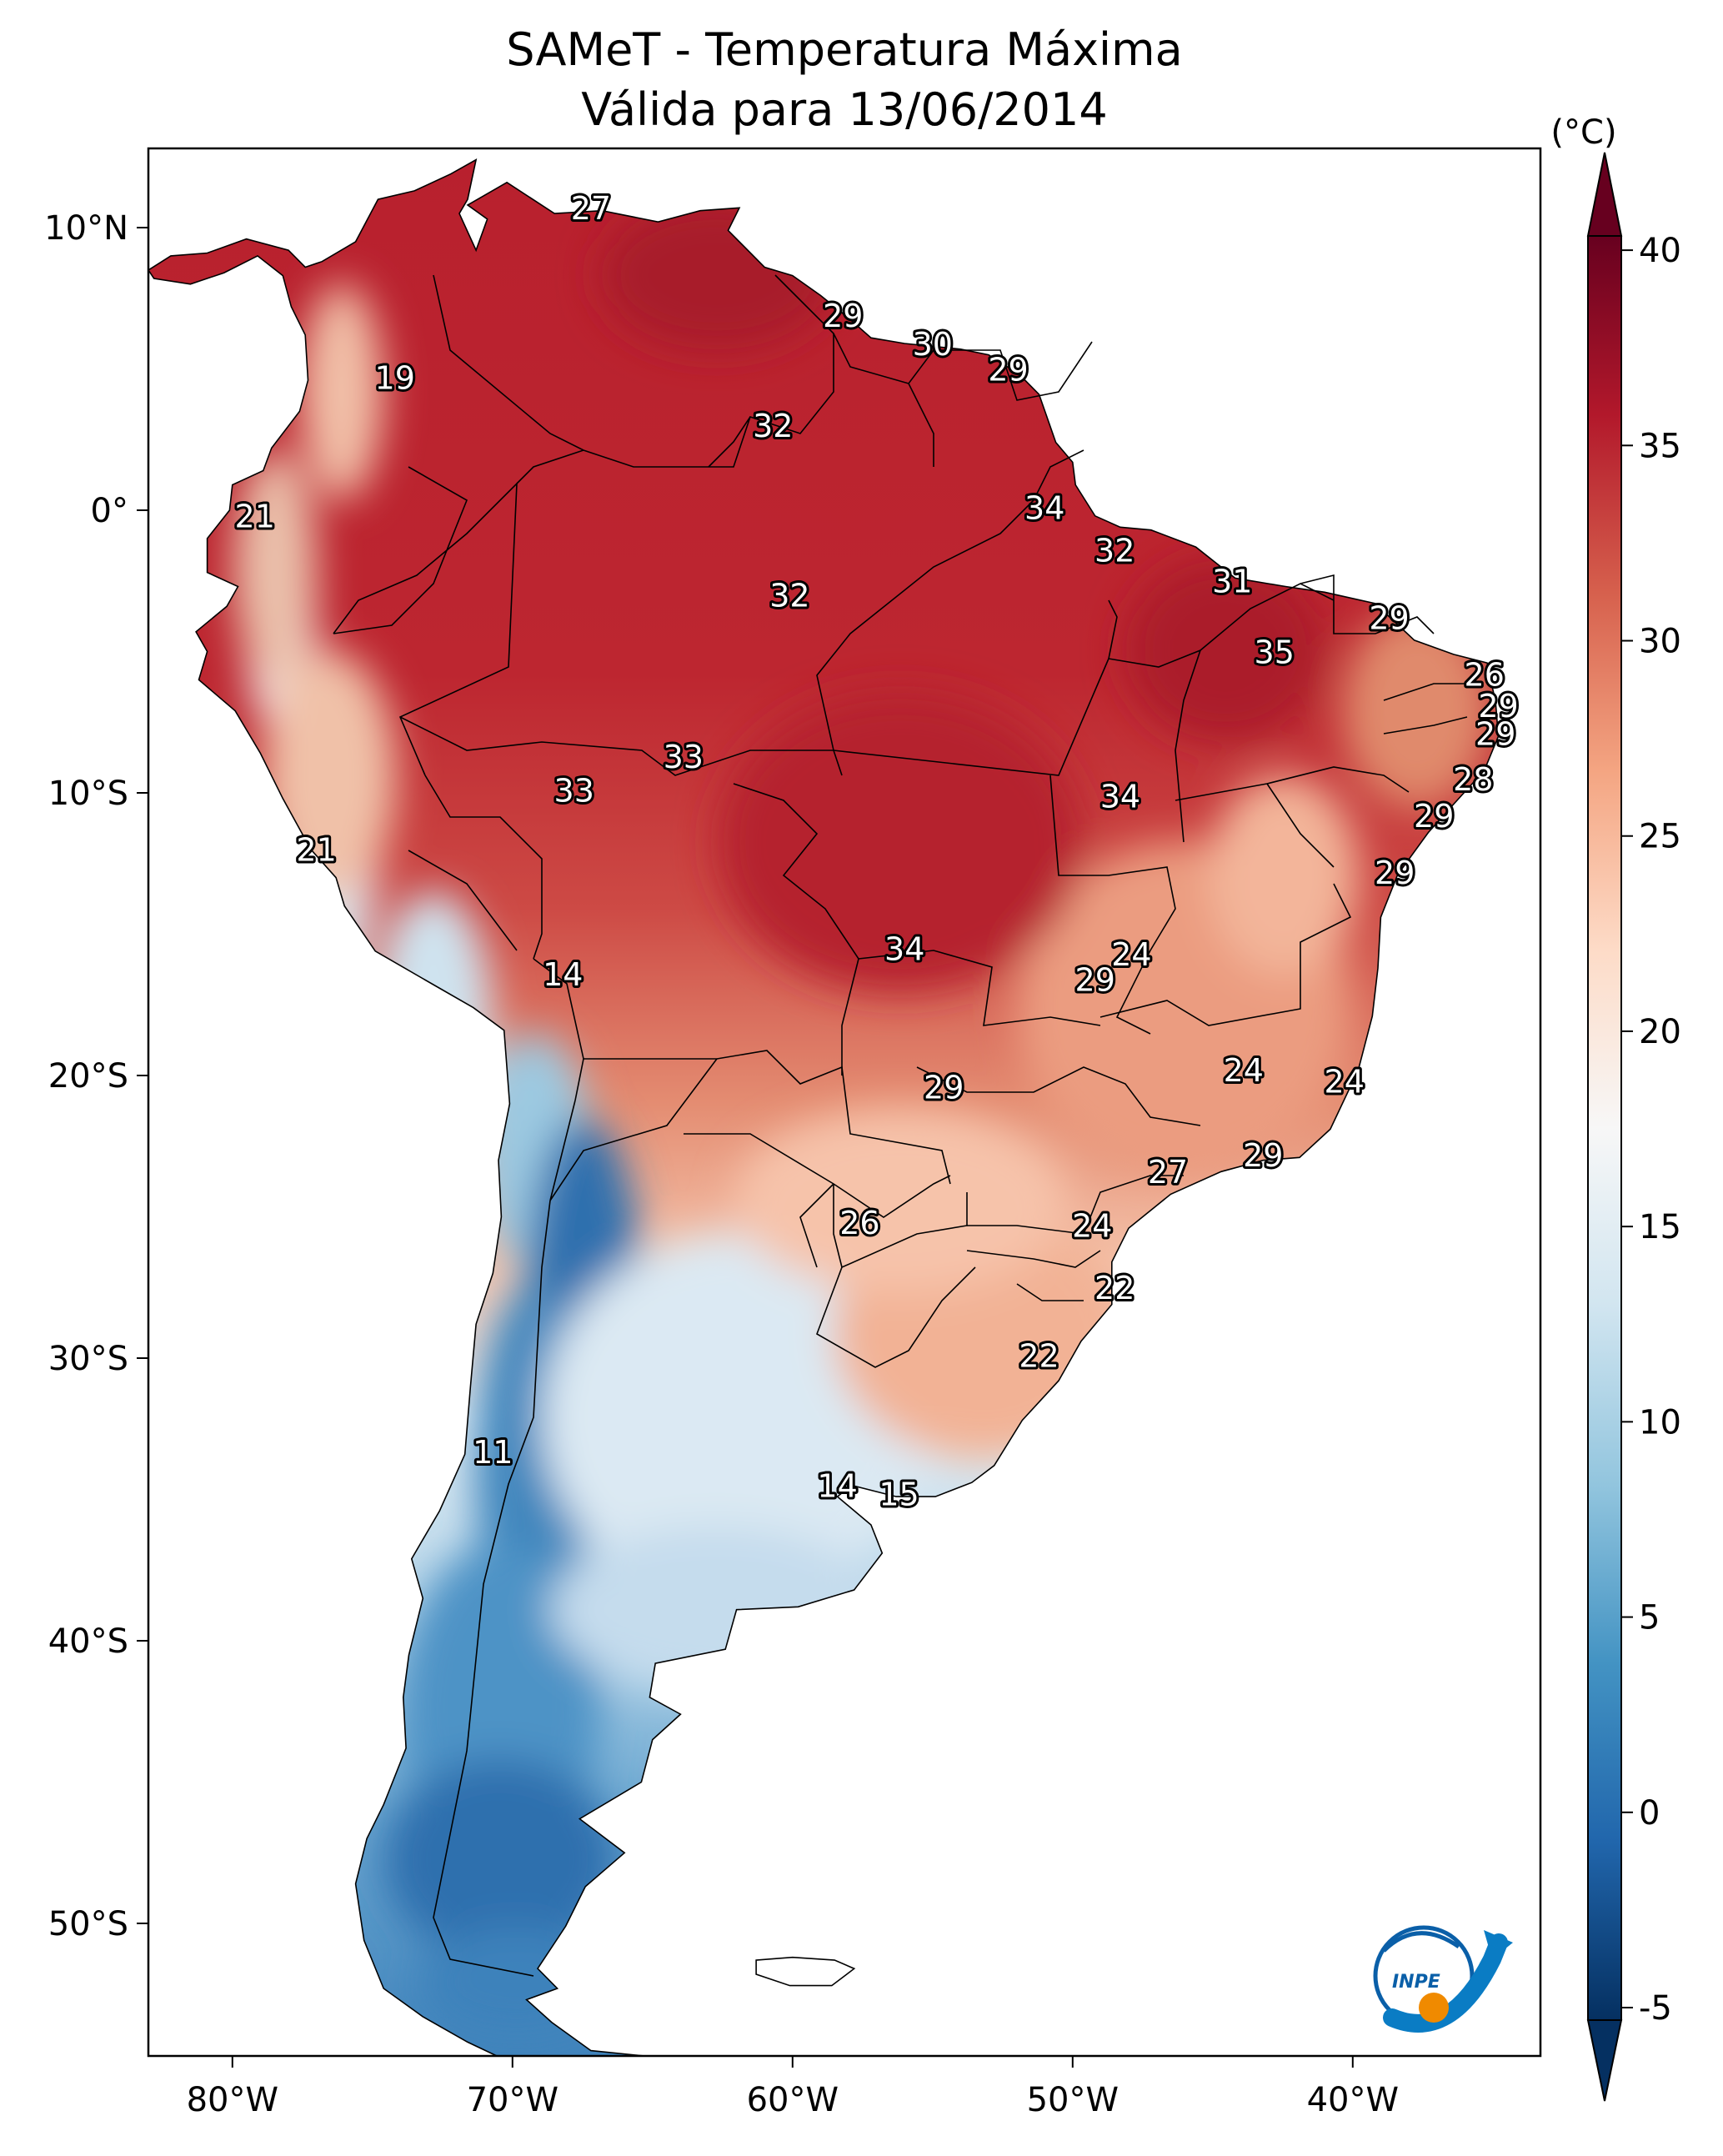 The height and width of the screenshot is (2156, 1723). Describe the element at coordinates (844, 50) in the screenshot. I see `map-title-line1: SAMeT - Temperatura Máxima` at that location.